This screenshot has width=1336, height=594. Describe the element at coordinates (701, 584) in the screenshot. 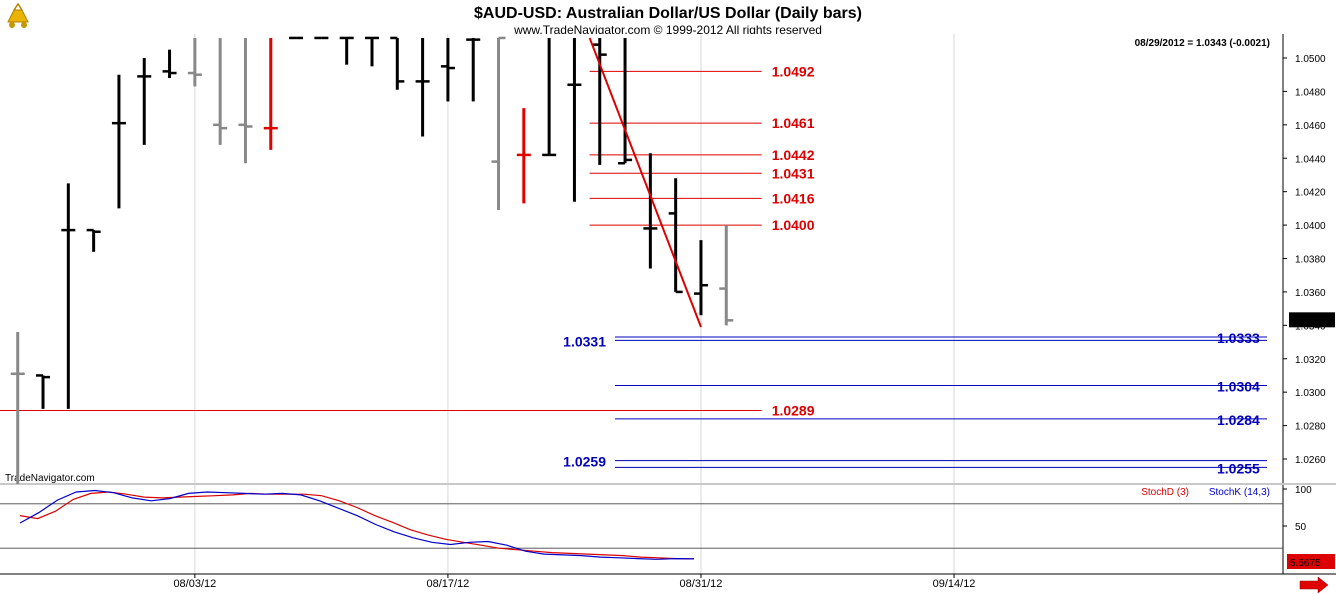

I see `x-tick-label-2: 08/31/12` at that location.